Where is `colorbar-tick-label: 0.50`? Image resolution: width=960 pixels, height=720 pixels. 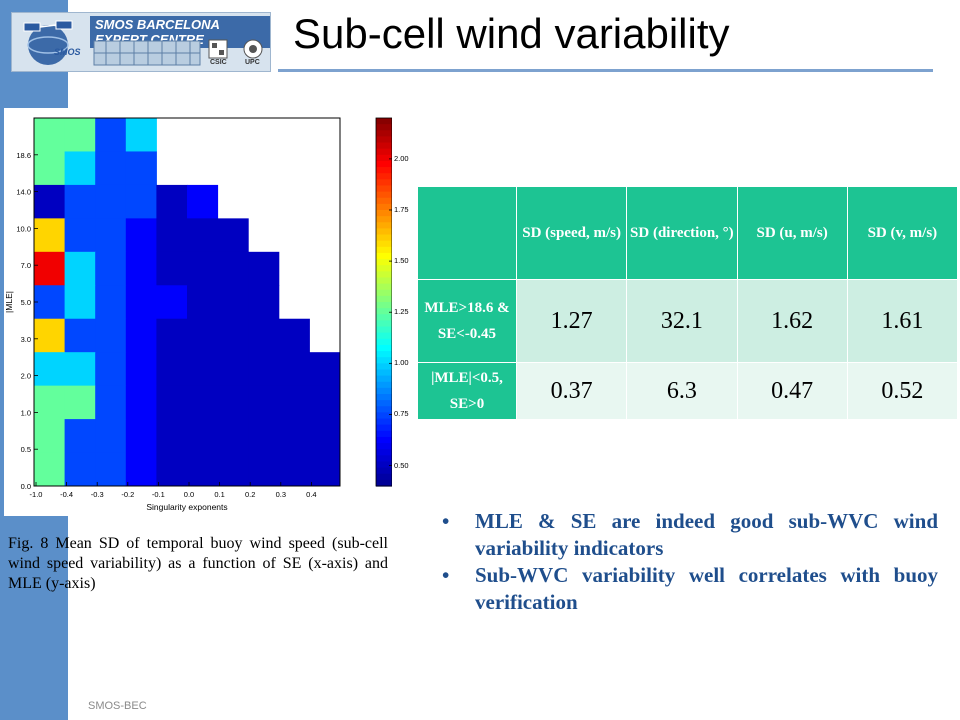
colorbar-tick-label: 0.50 is located at coordinates (401, 465).